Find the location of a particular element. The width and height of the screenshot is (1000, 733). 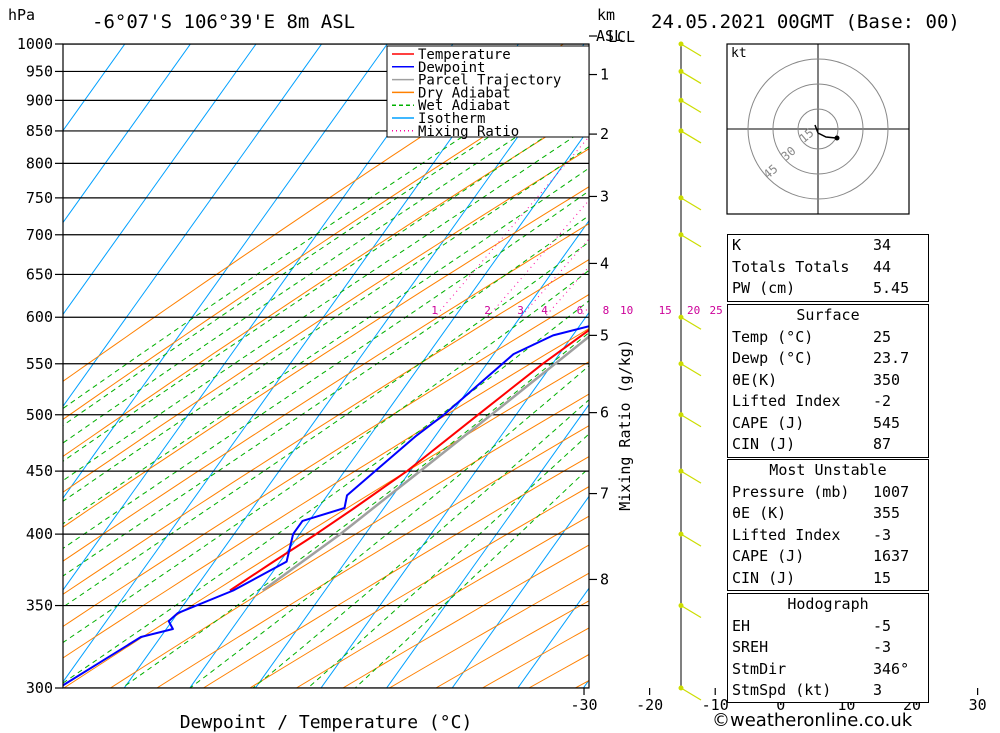

surface-row: CIN (J) 87 is located at coordinates (812, 444).